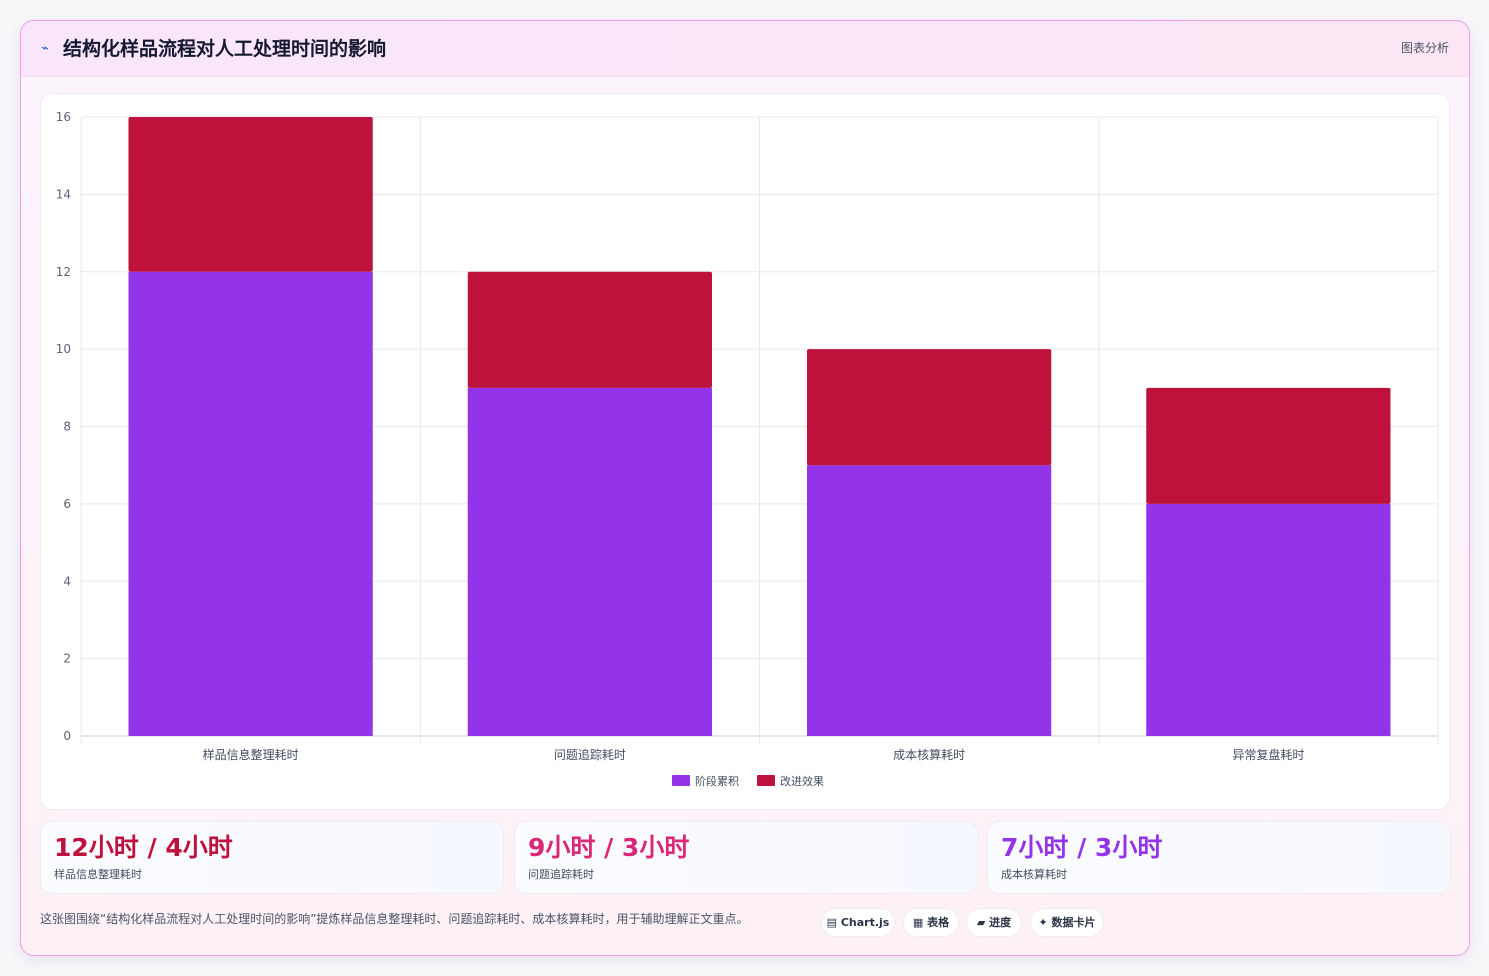 Image resolution: width=1489 pixels, height=976 pixels. I want to click on stat-value: 9小时 / 3小时, so click(609, 847).